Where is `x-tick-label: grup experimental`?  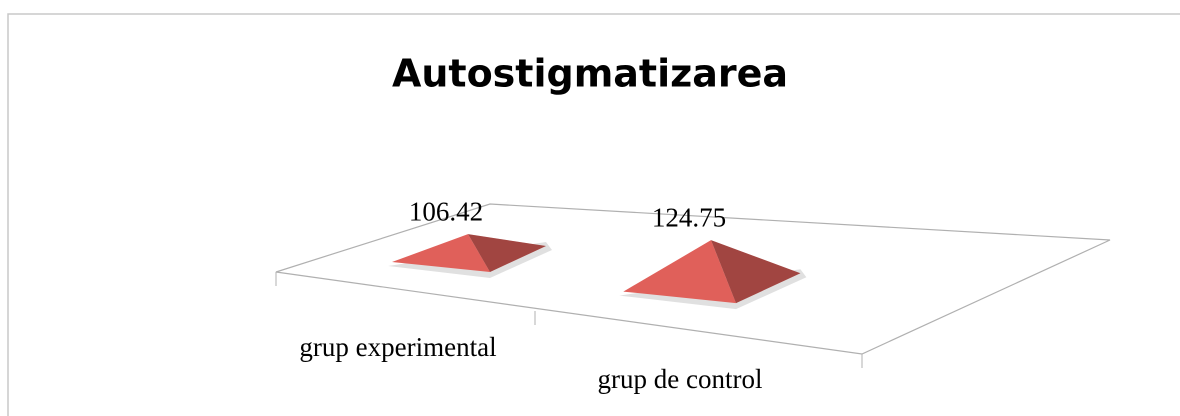
x-tick-label: grup experimental is located at coordinates (397, 347).